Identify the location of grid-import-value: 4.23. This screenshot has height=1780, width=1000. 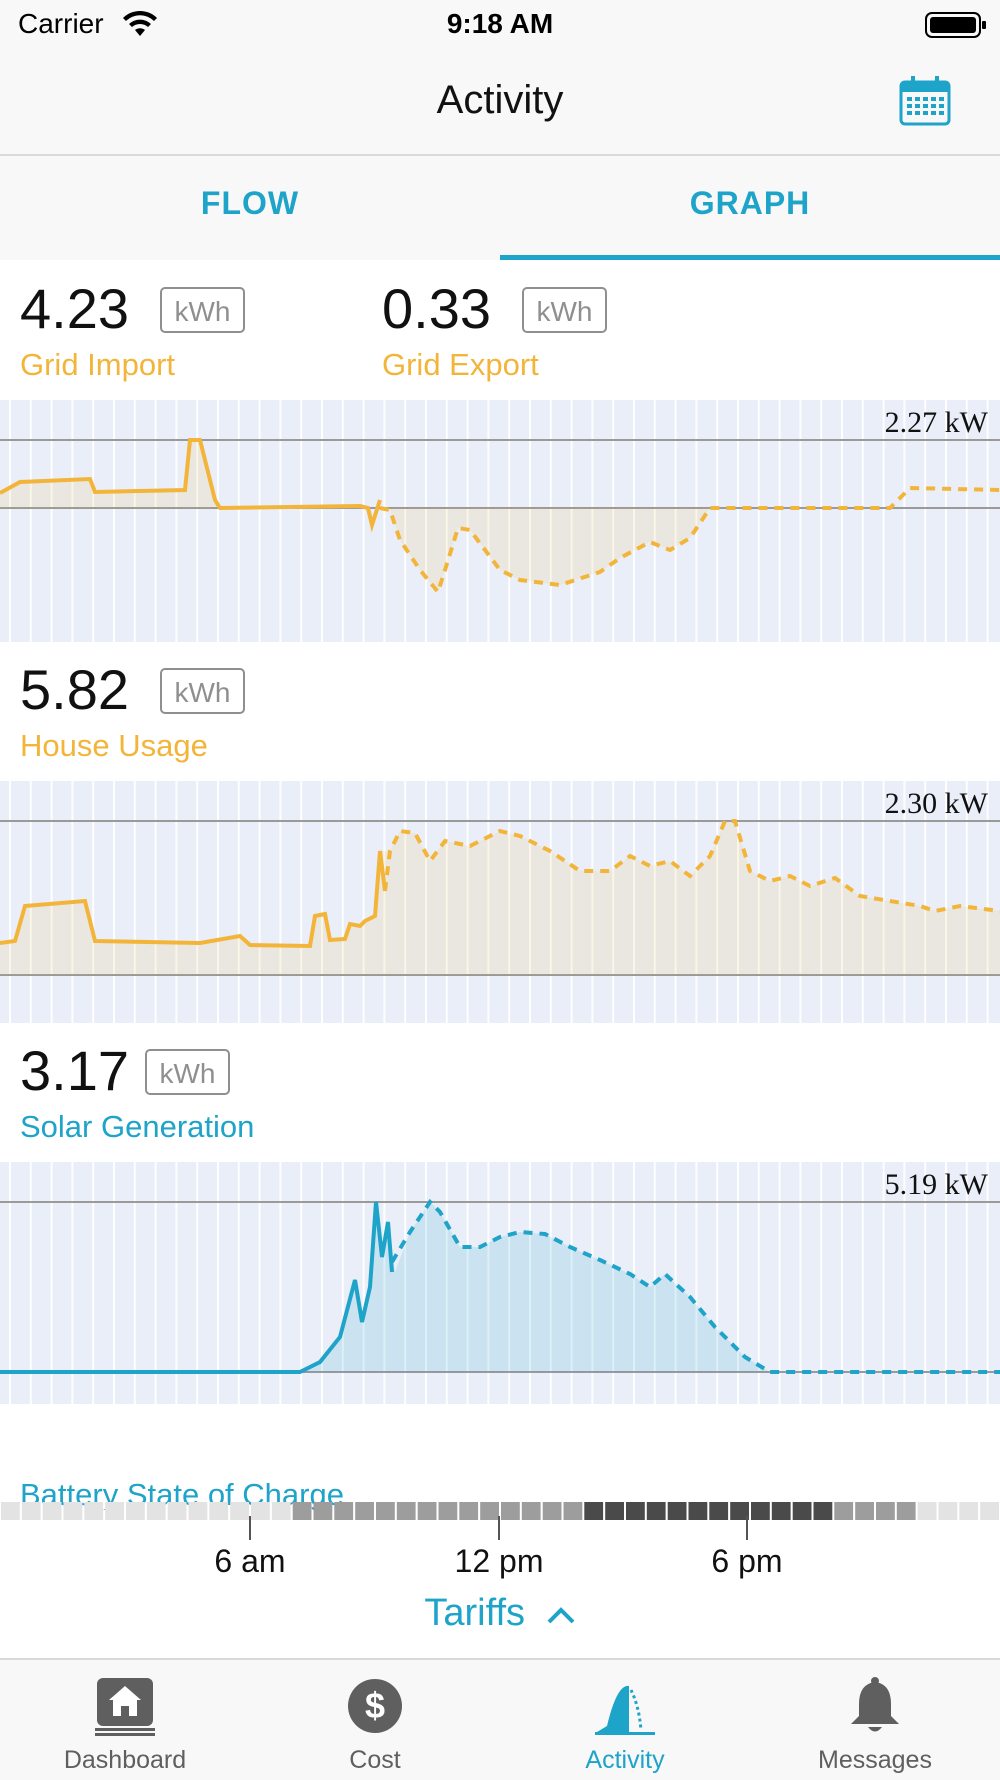
(74, 308).